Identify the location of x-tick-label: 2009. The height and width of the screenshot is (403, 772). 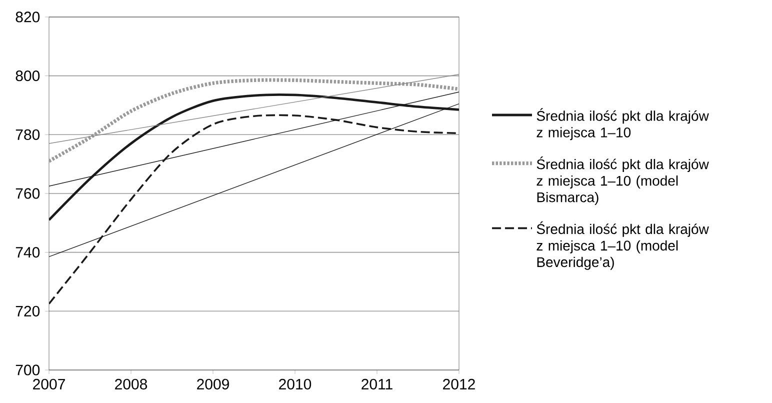
(213, 384).